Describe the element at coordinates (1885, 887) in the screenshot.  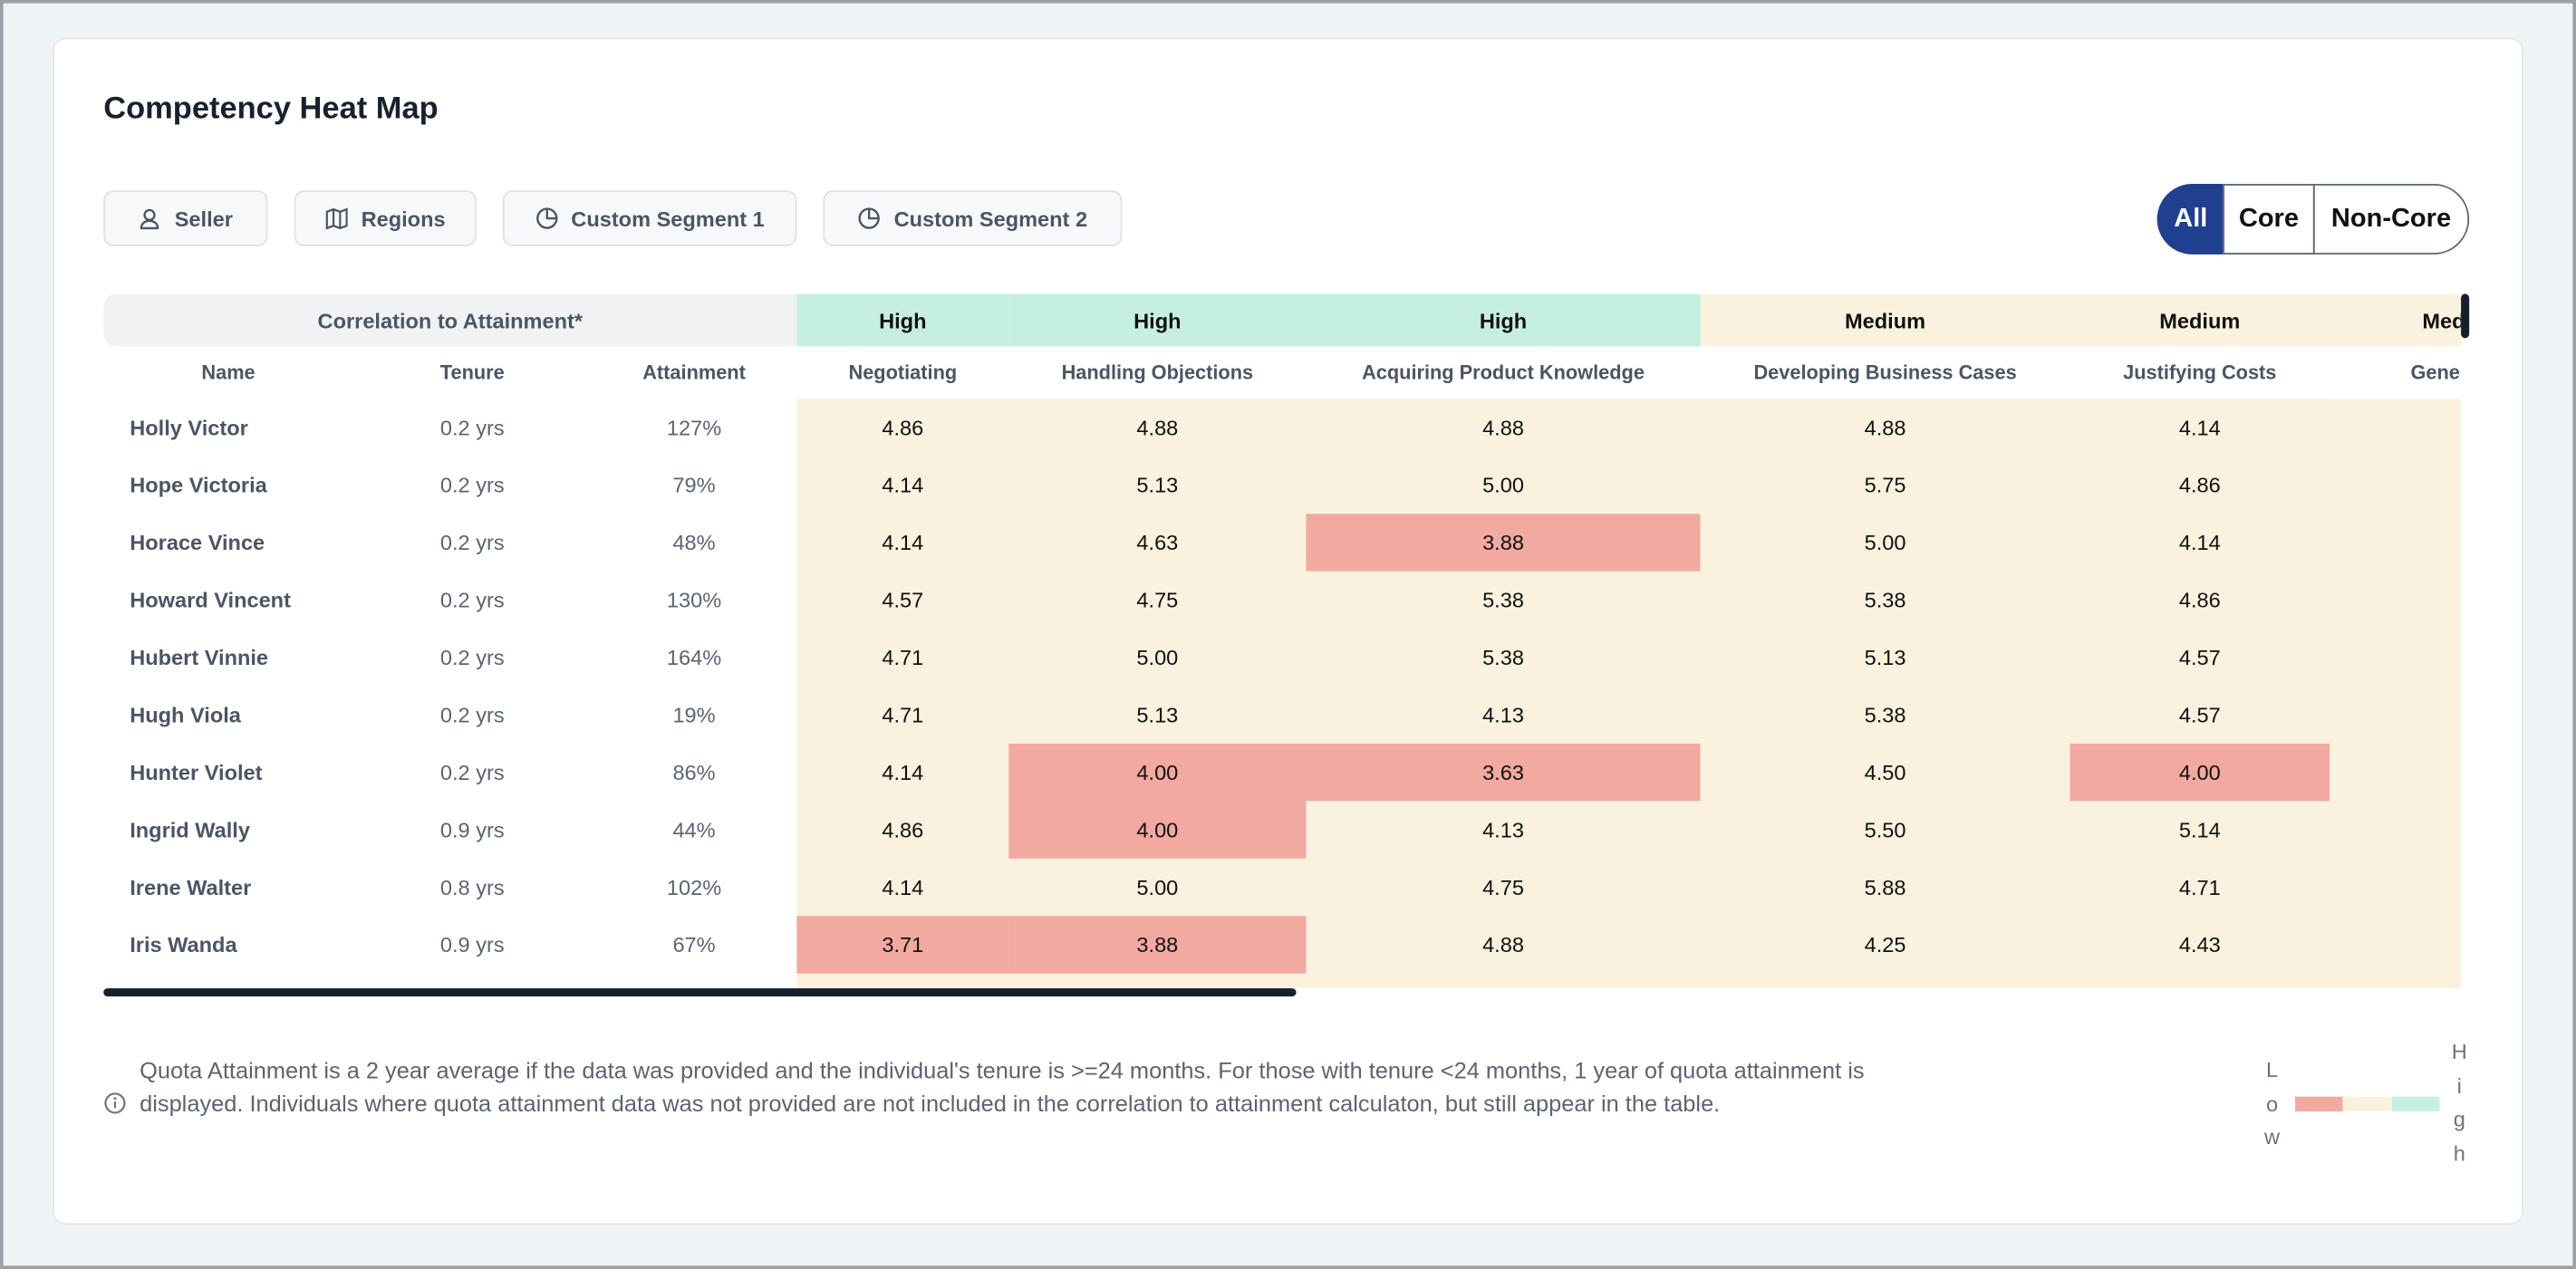
I see `score-cell: 5.88` at that location.